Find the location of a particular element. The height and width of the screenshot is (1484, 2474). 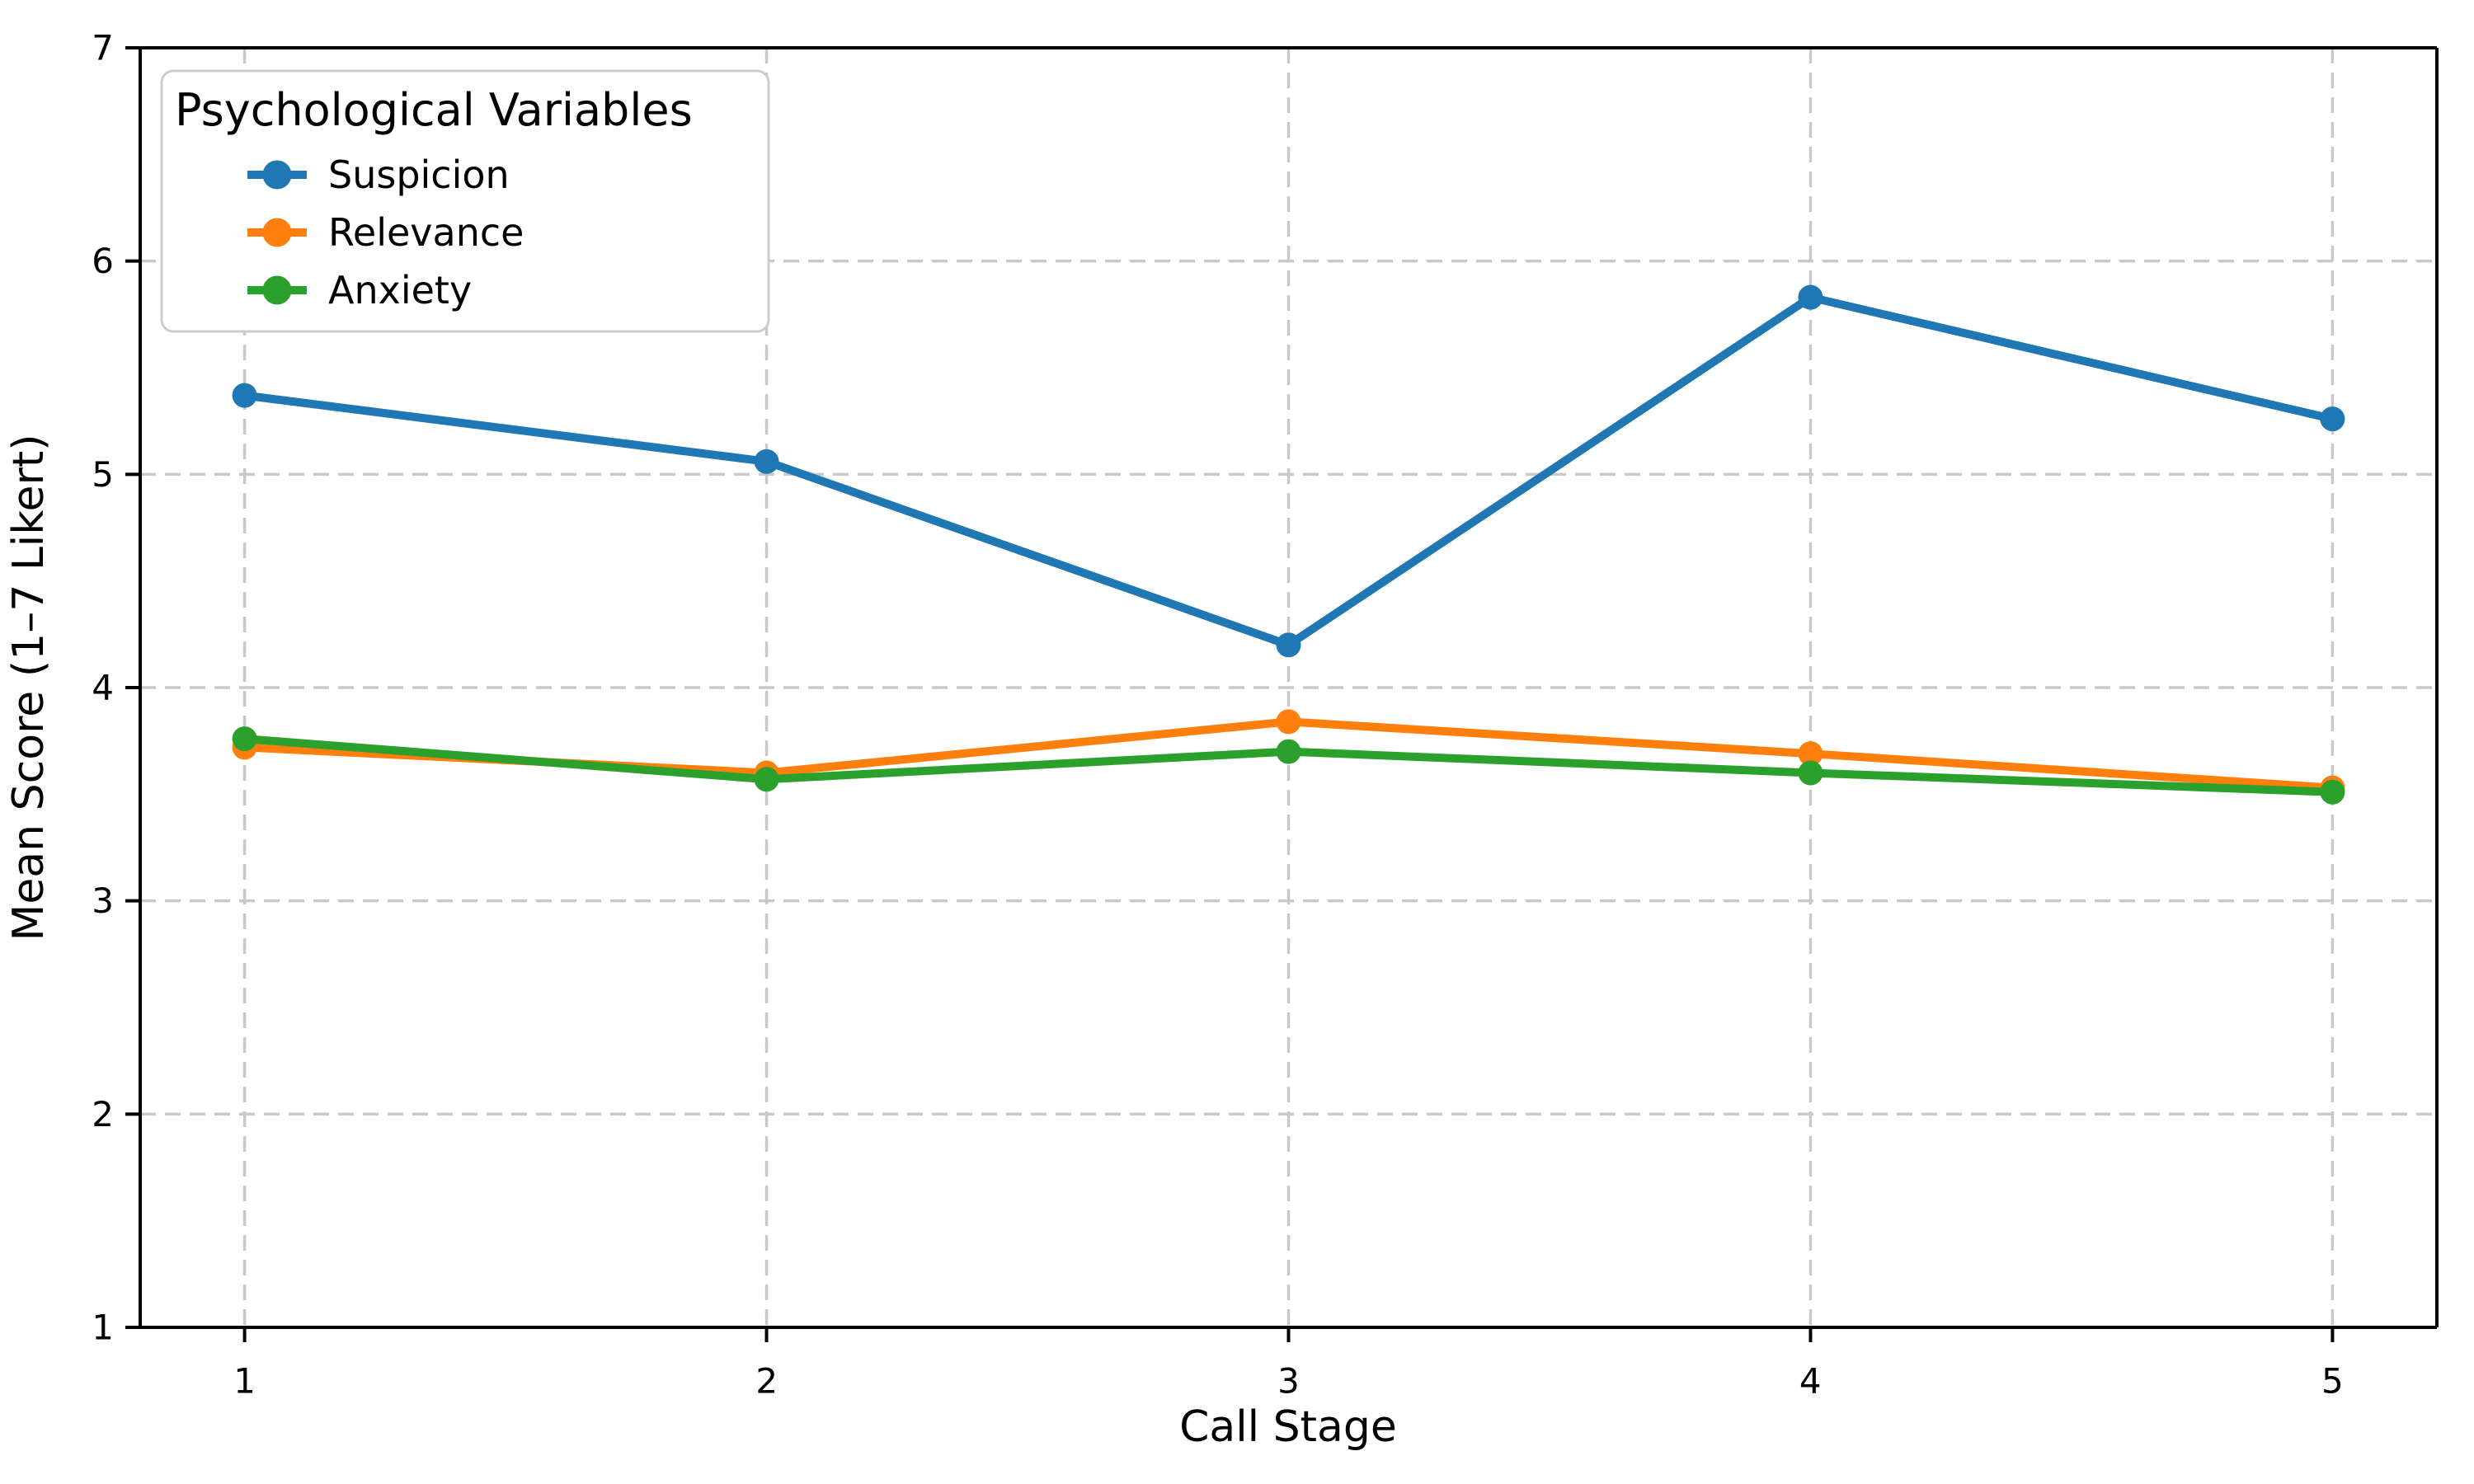

x-tick-2: 2 is located at coordinates (766, 1381).